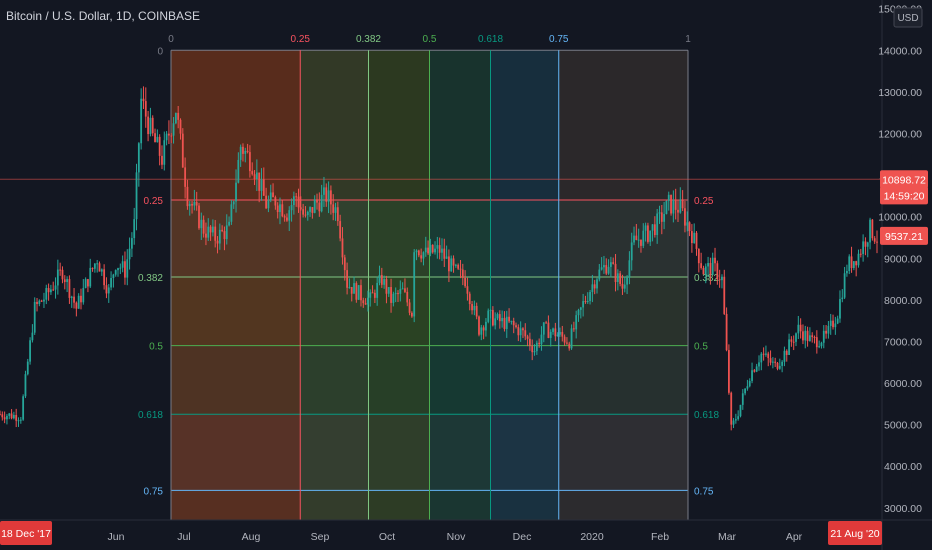 This screenshot has height=550, width=932. Describe the element at coordinates (903, 259) in the screenshot. I see `price-axis-tick-label: 9000.00` at that location.